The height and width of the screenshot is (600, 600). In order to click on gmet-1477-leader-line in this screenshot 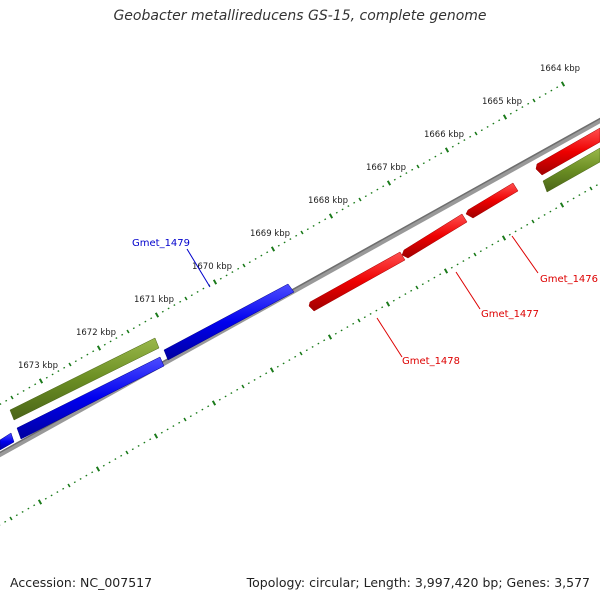, I will do `click(468, 290)`.